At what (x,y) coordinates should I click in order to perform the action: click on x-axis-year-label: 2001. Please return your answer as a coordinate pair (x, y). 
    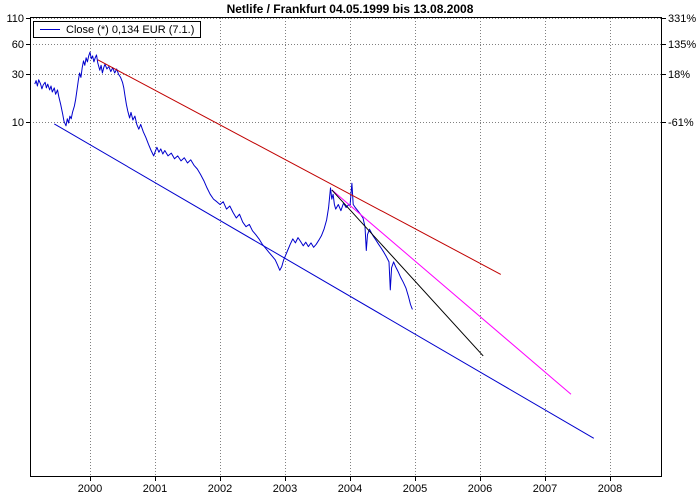
    Looking at the image, I should click on (155, 489).